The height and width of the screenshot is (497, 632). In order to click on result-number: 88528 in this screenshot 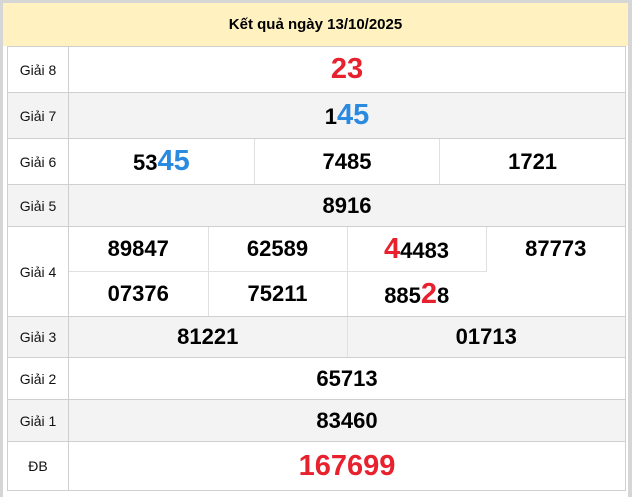, I will do `click(416, 293)`.